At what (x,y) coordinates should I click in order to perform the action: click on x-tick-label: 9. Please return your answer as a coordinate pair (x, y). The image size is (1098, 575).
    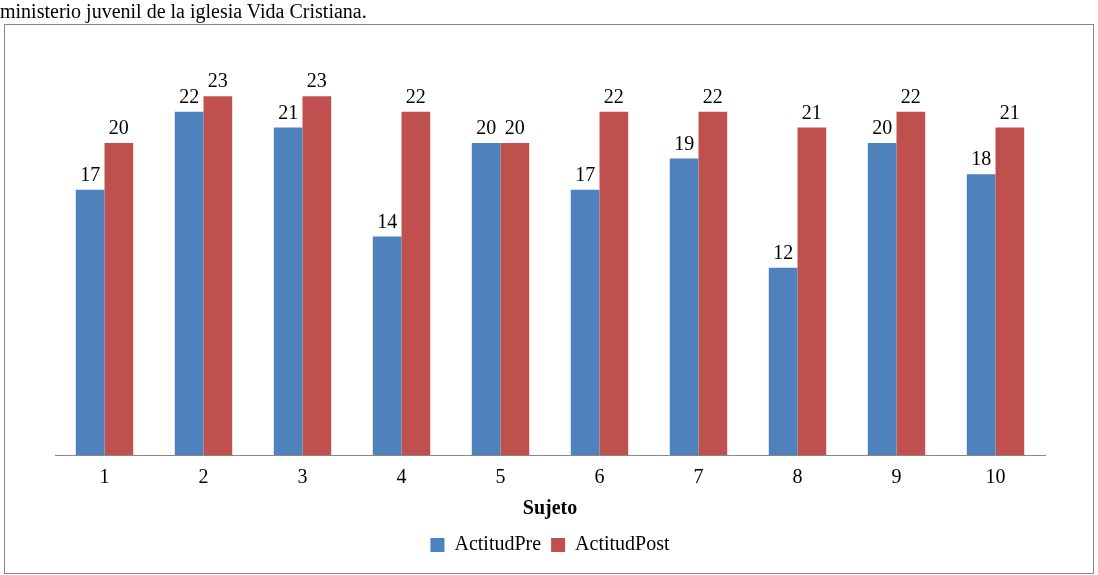
    Looking at the image, I should click on (896, 476).